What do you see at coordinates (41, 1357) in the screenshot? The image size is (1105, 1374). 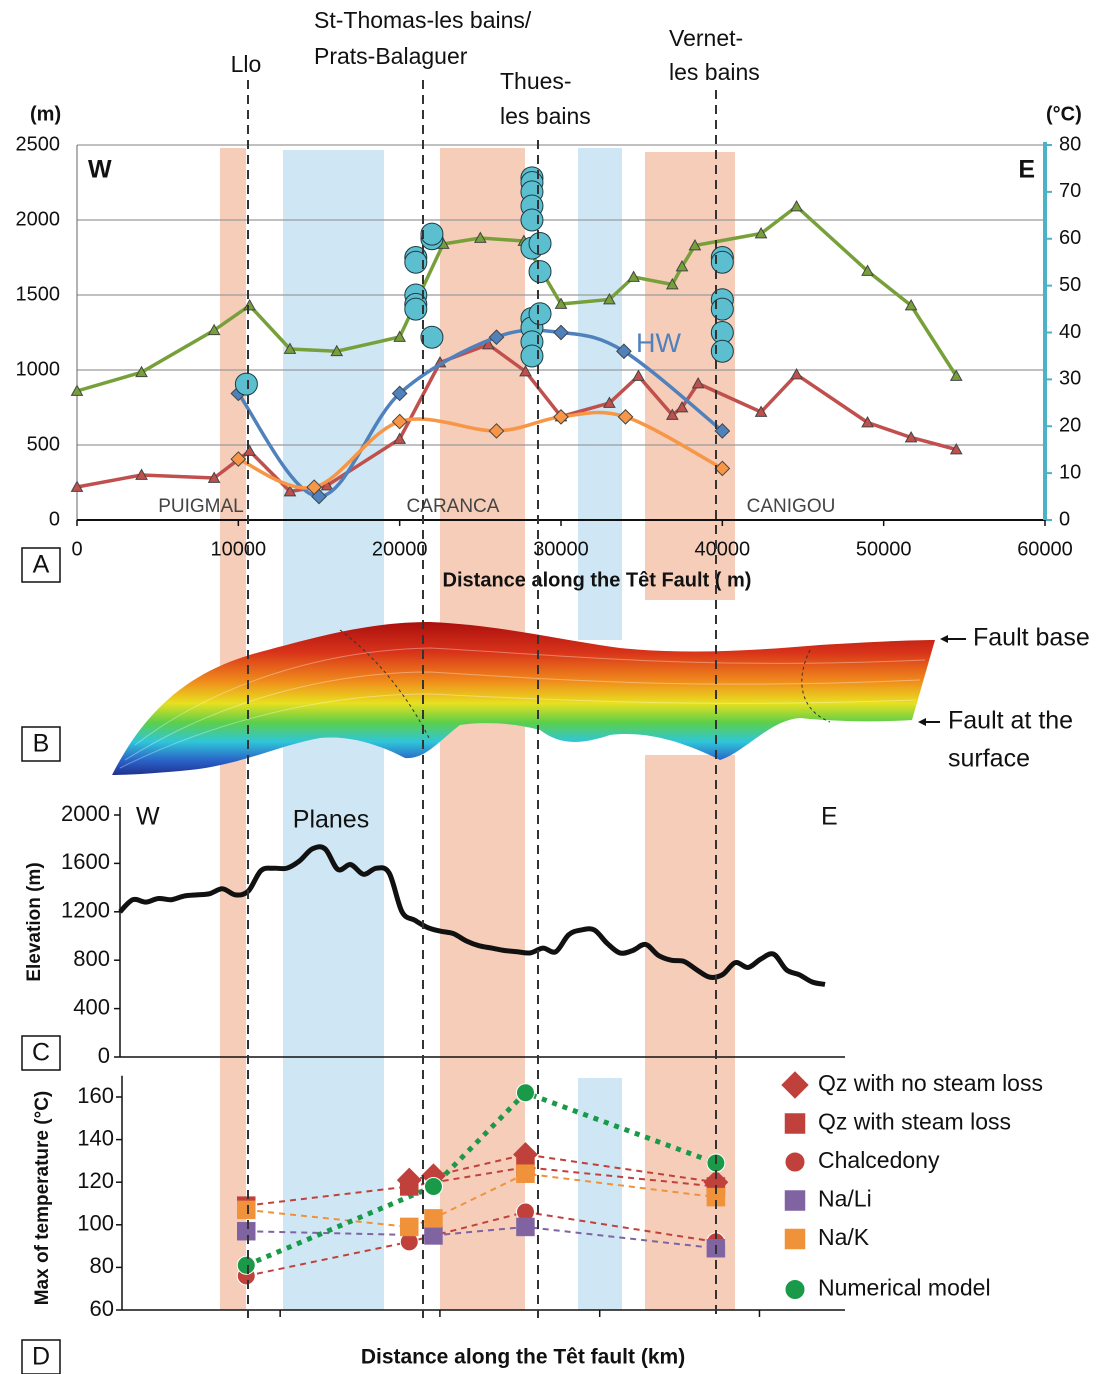 I see `panel-label: D` at bounding box center [41, 1357].